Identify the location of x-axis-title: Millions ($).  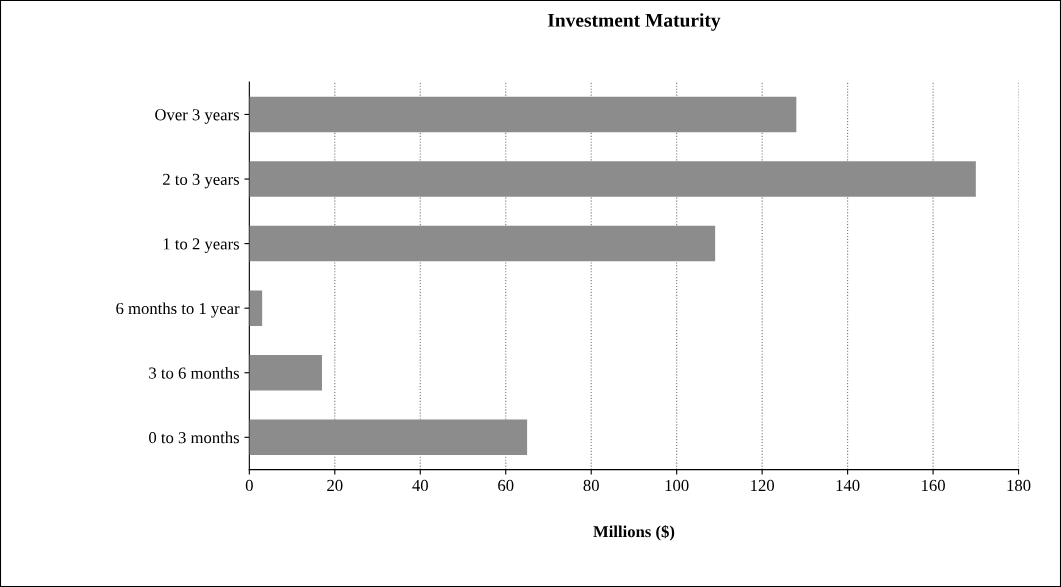
(634, 532).